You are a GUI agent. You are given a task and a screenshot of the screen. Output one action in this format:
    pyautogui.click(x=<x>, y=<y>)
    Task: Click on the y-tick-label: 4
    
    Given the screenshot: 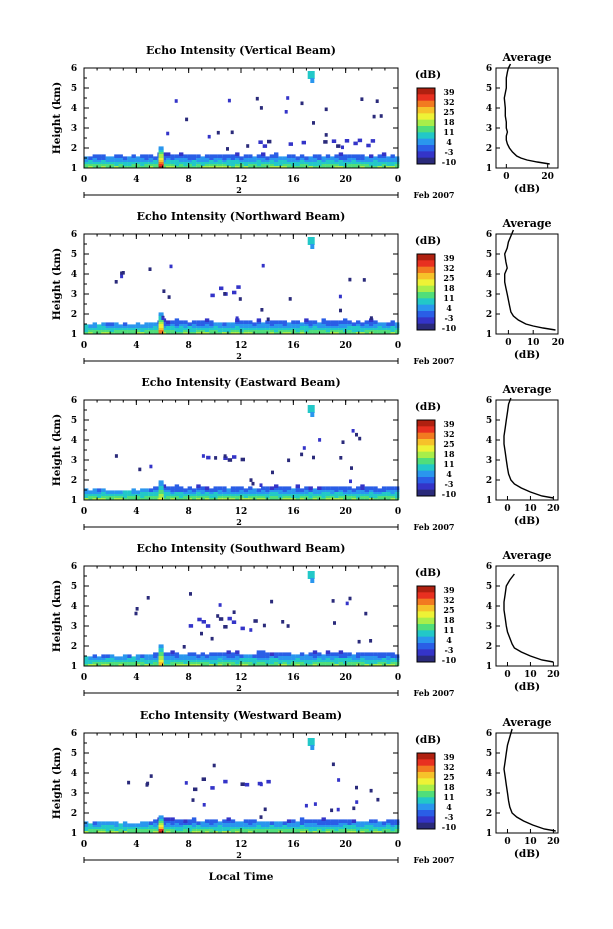 What is the action you would take?
    pyautogui.click(x=74, y=774)
    